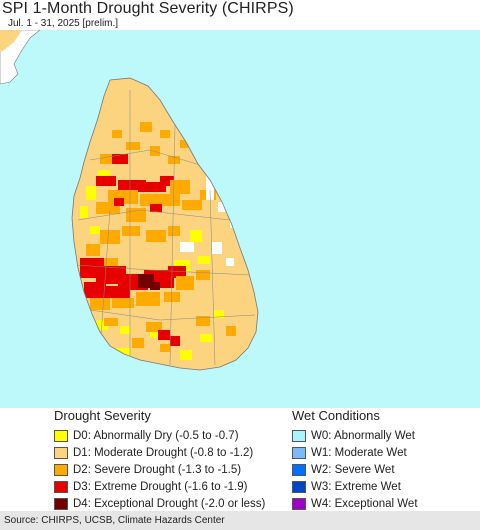  I want to click on swatch-w4, so click(299, 503).